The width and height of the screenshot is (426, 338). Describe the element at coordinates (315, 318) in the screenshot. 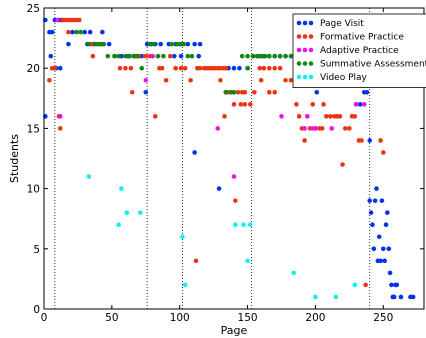

I see `x-tick-label: 200` at that location.